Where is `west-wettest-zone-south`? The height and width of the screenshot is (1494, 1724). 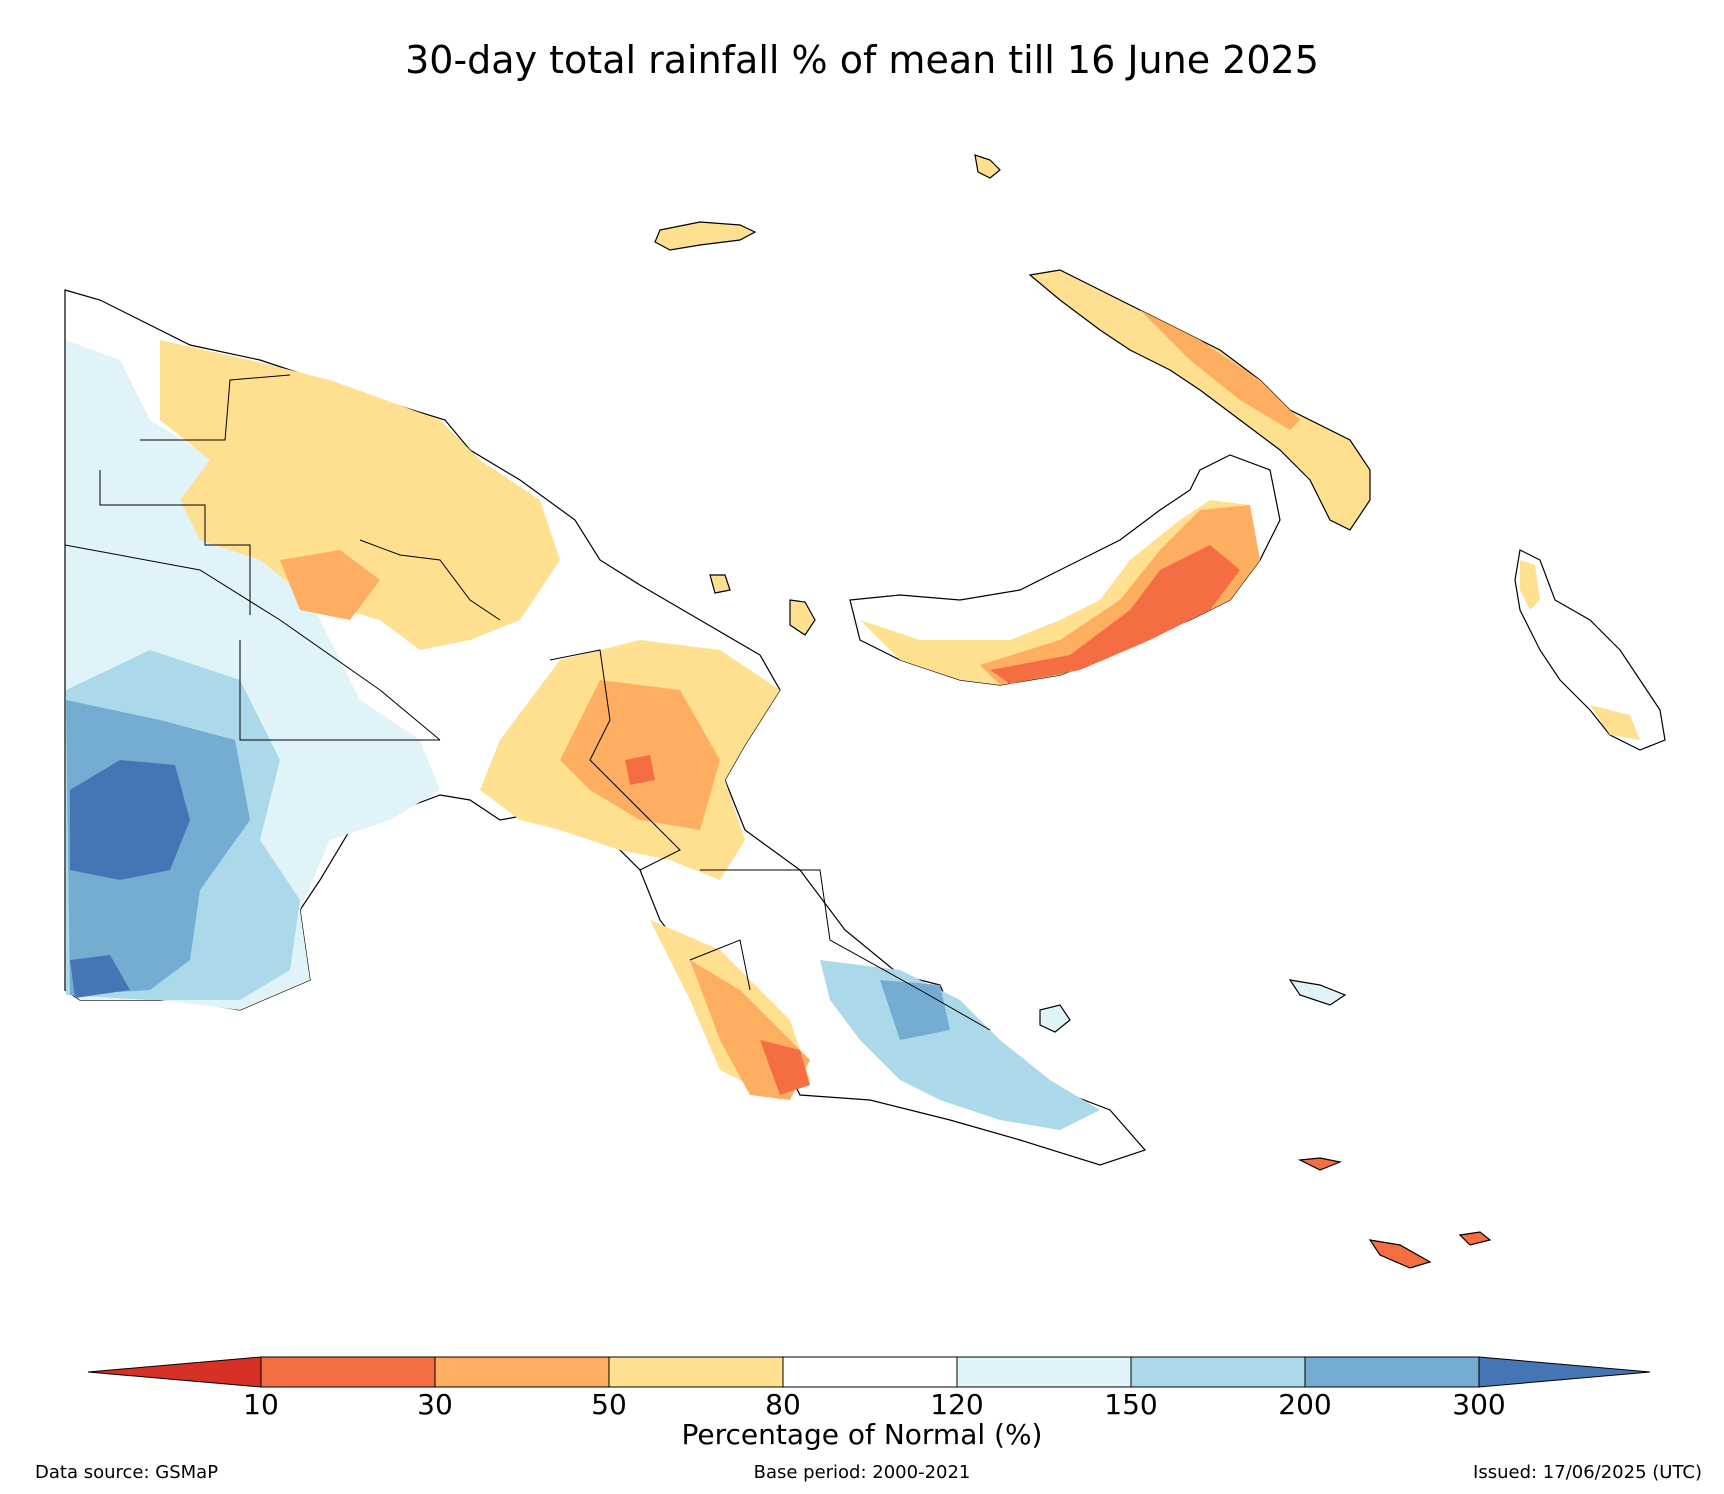 west-wettest-zone-south is located at coordinates (100, 976).